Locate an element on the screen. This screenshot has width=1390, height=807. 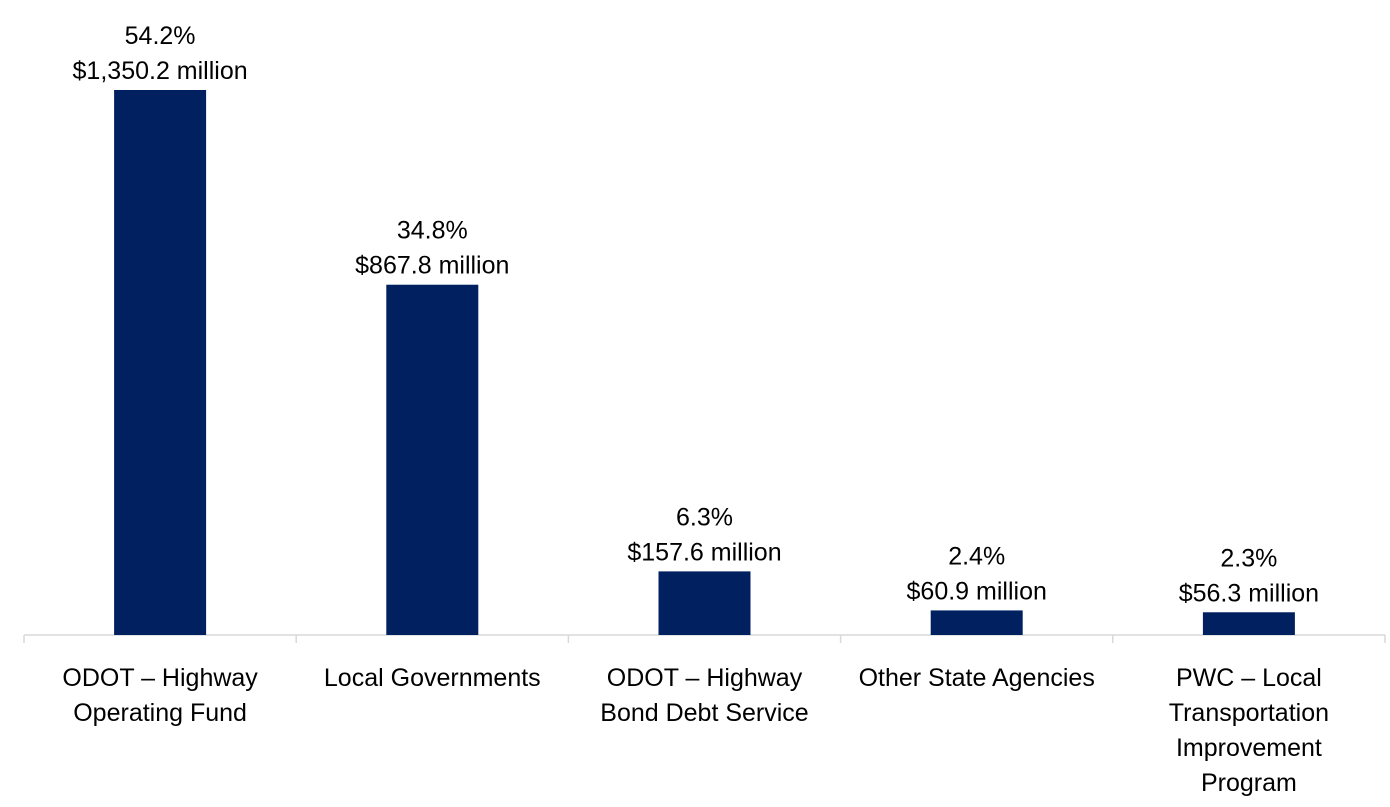
bar-percent-label: 2.3% is located at coordinates (1248, 558).